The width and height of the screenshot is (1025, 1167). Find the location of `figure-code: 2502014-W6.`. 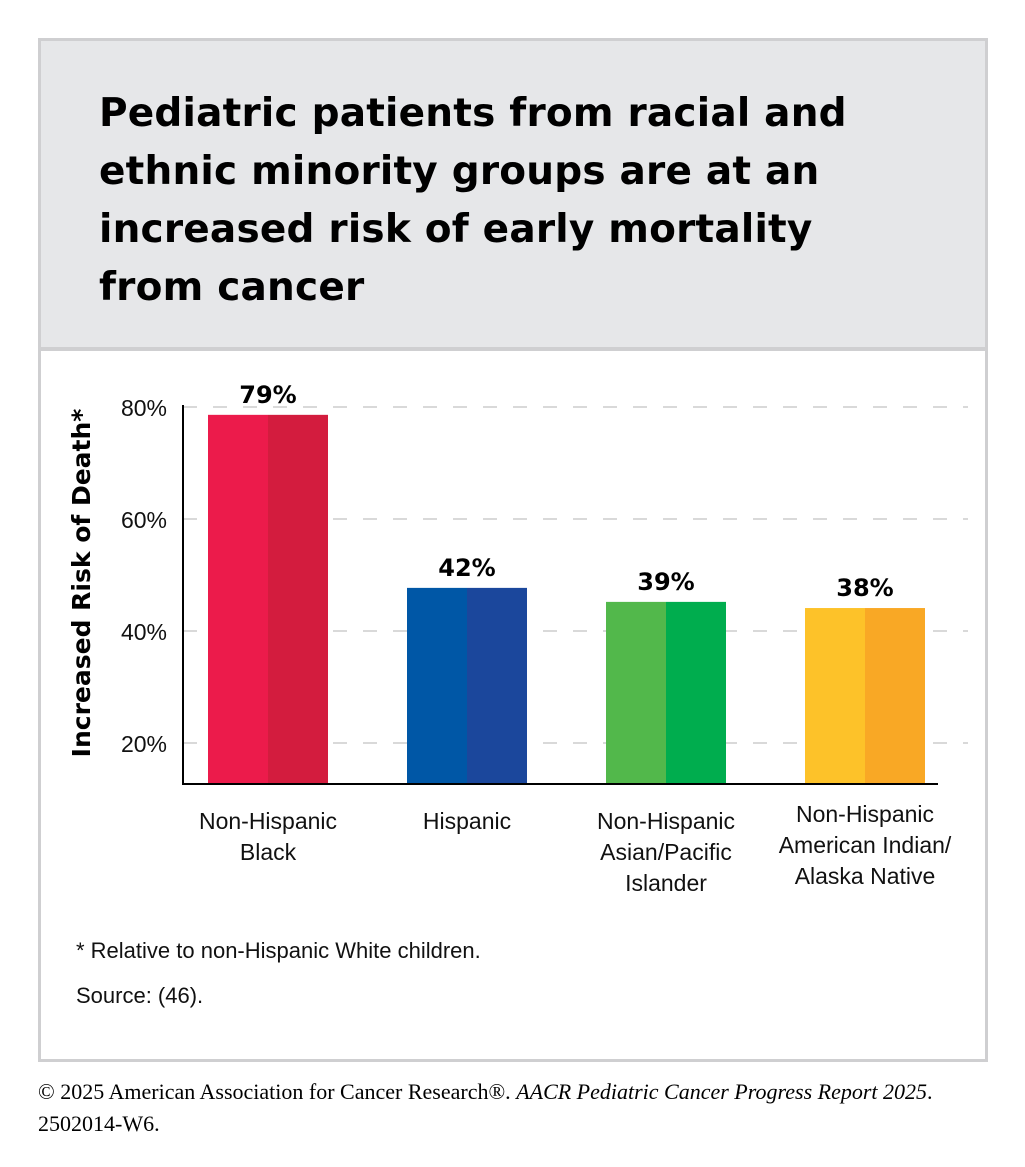

figure-code: 2502014-W6. is located at coordinates (99, 1123).